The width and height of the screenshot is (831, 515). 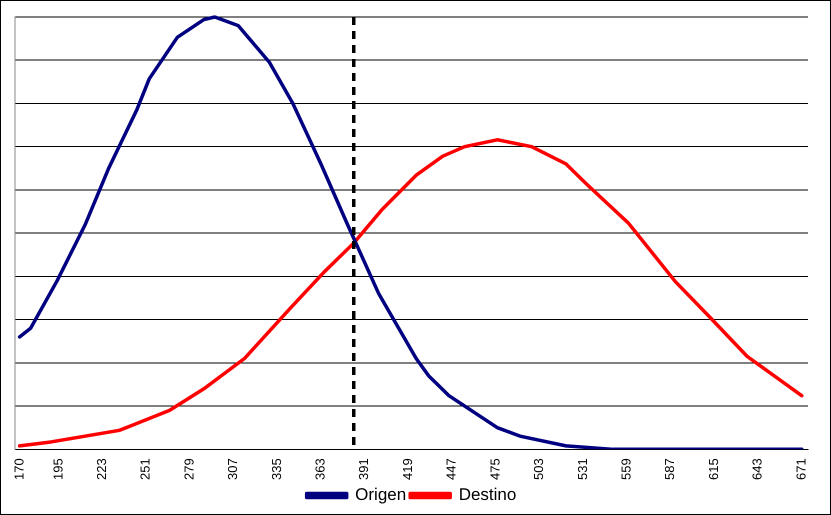 What do you see at coordinates (380, 494) in the screenshot?
I see `legend-label: Origen` at bounding box center [380, 494].